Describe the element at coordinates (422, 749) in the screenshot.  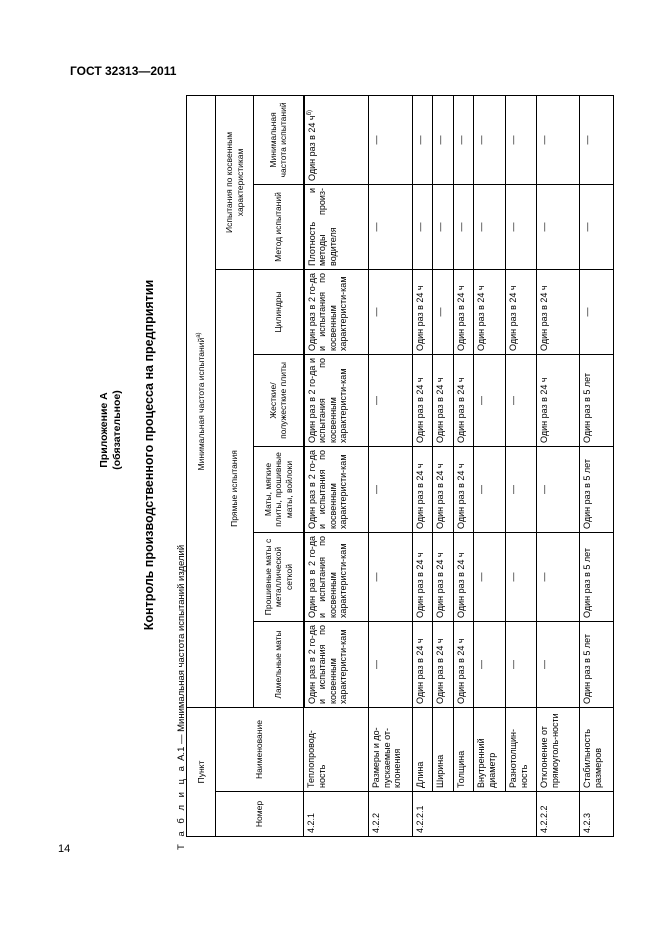
I see `row-name: Длина` at that location.